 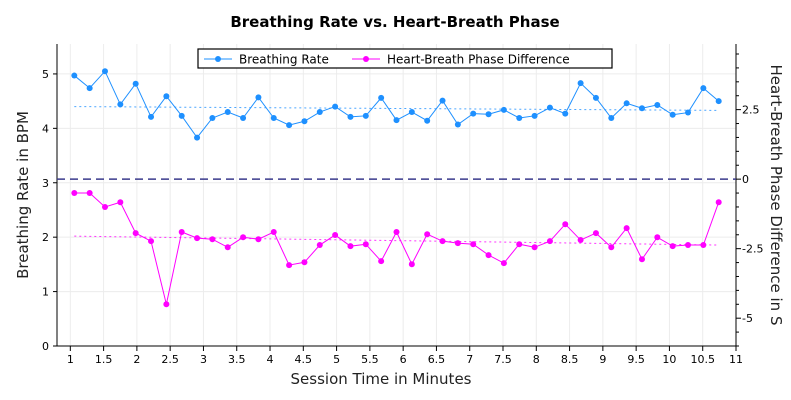 What do you see at coordinates (45, 346) in the screenshot?
I see `y-tick-label: 0` at bounding box center [45, 346].